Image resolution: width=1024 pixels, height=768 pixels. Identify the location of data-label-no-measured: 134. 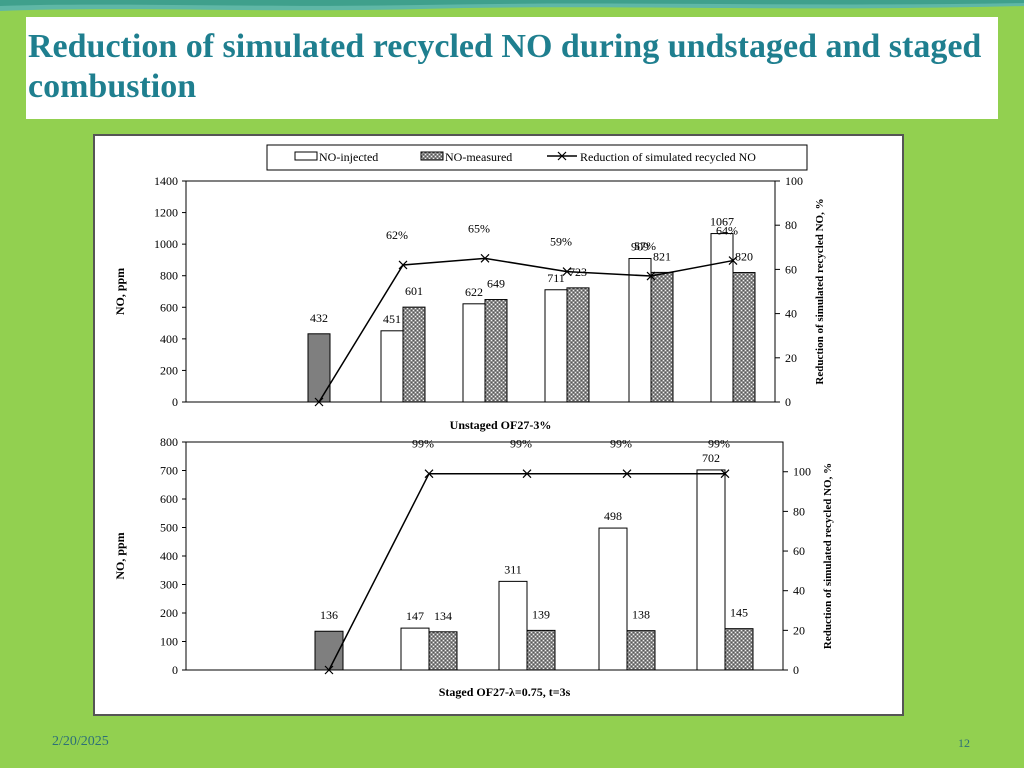
(443, 616).